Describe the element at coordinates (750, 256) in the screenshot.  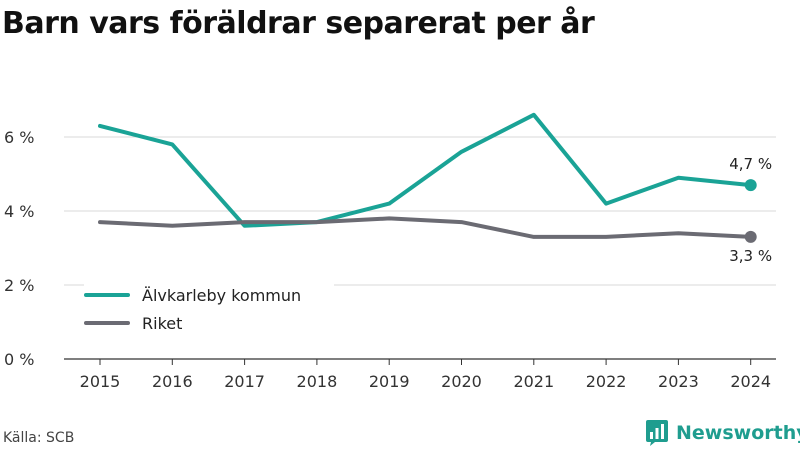
I see `end-value-label: 3,3 %` at that location.